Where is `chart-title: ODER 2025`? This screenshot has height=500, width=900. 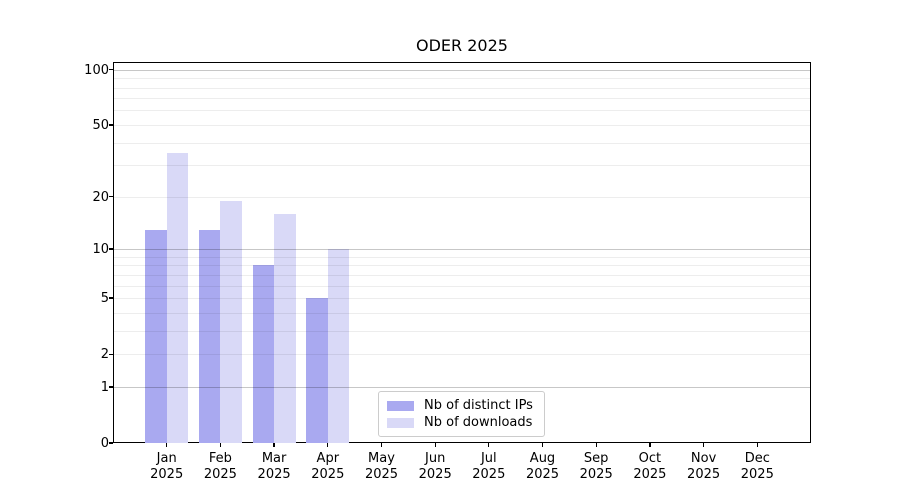 chart-title: ODER 2025 is located at coordinates (462, 45).